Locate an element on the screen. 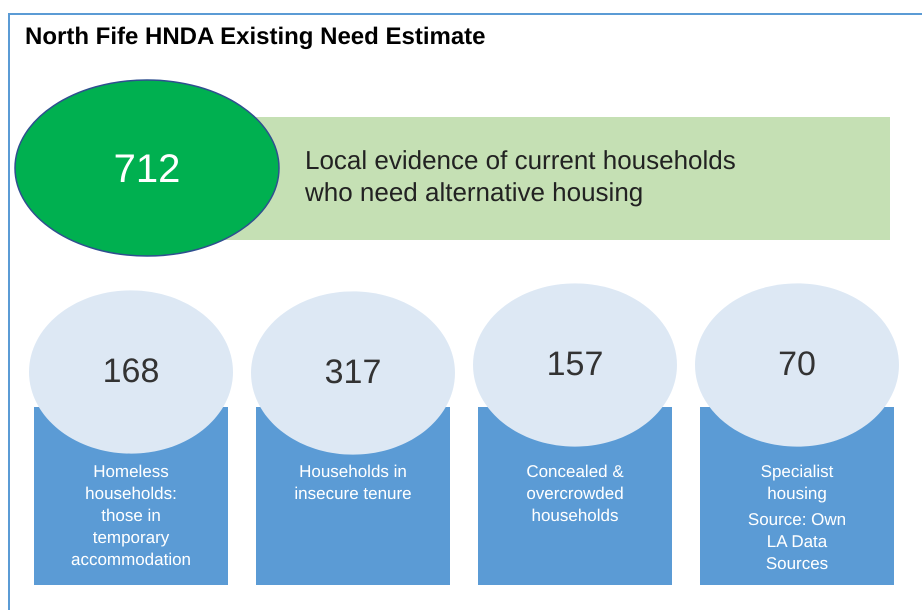 Image resolution: width=922 pixels, height=610 pixels. source-note: Source: Own LA Data Sources is located at coordinates (797, 541).